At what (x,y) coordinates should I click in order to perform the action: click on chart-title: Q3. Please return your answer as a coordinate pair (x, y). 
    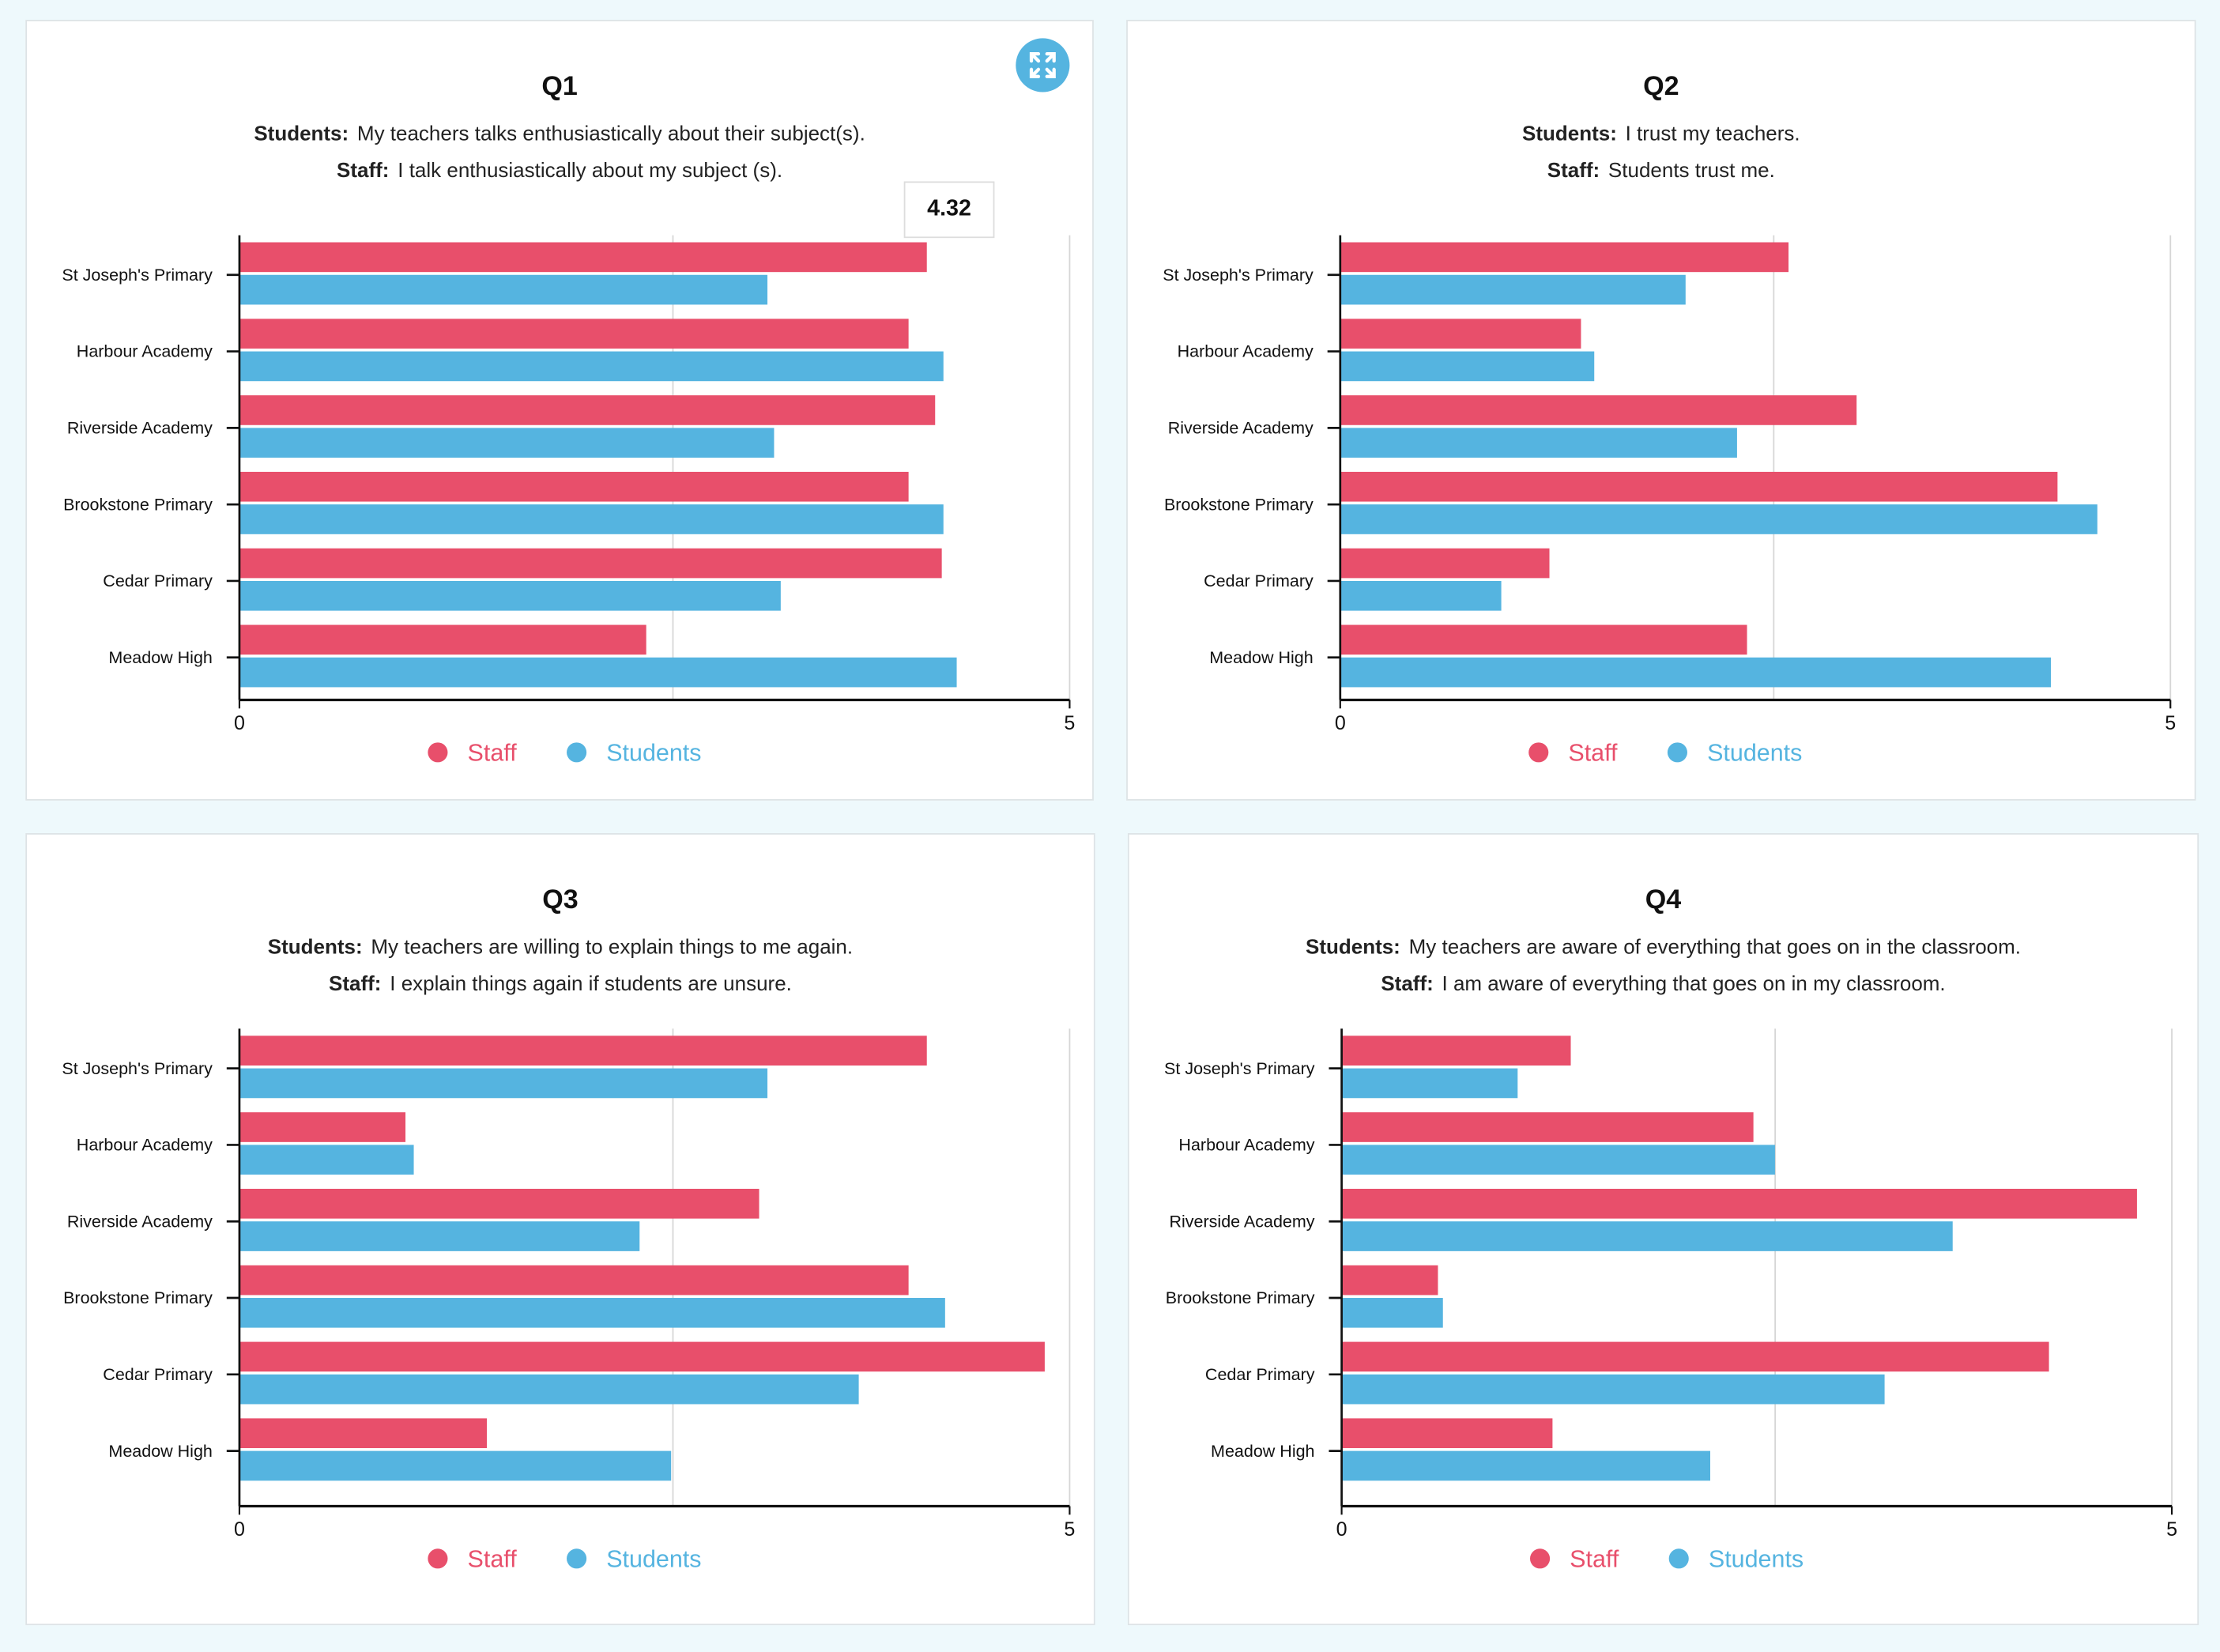
    Looking at the image, I should click on (560, 900).